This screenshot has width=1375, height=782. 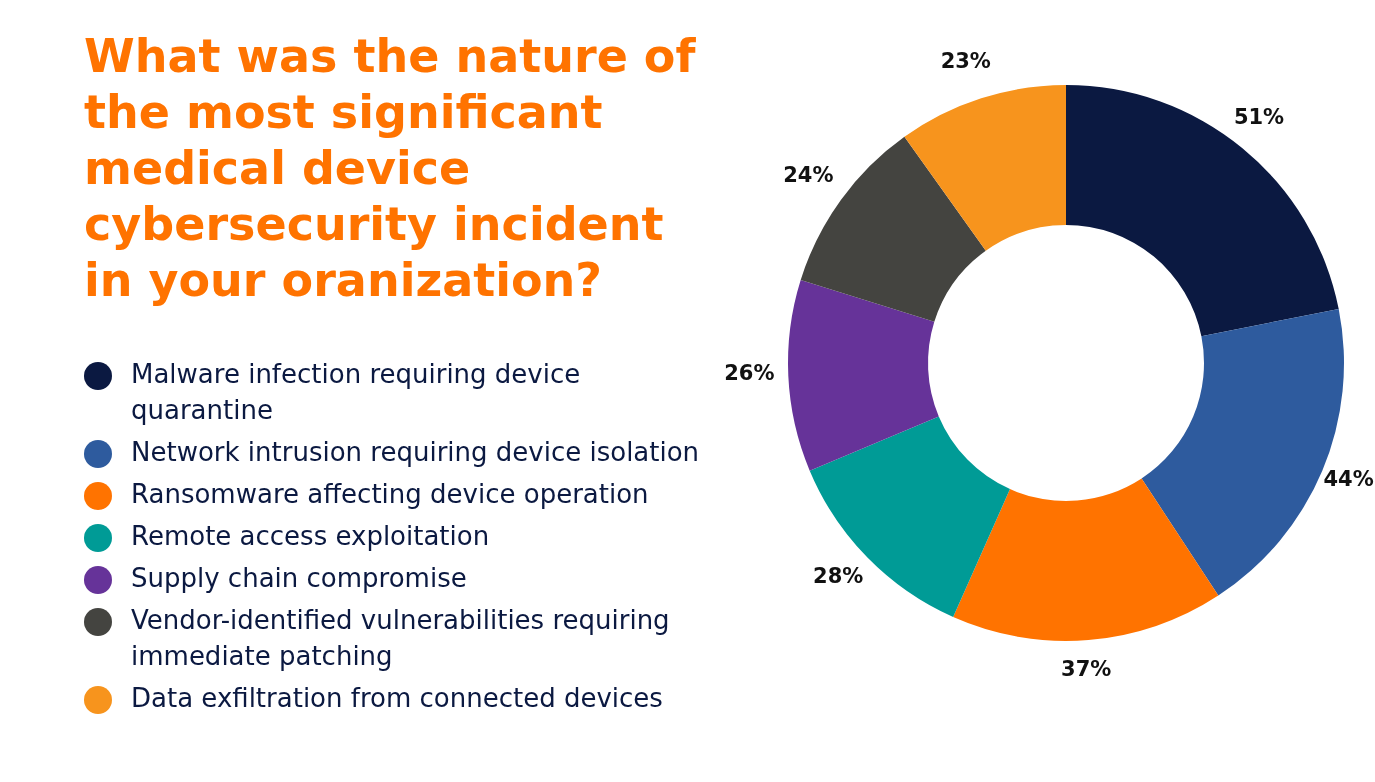 I want to click on legend-label: Malware infection requiring device quarantine, so click(x=356, y=392).